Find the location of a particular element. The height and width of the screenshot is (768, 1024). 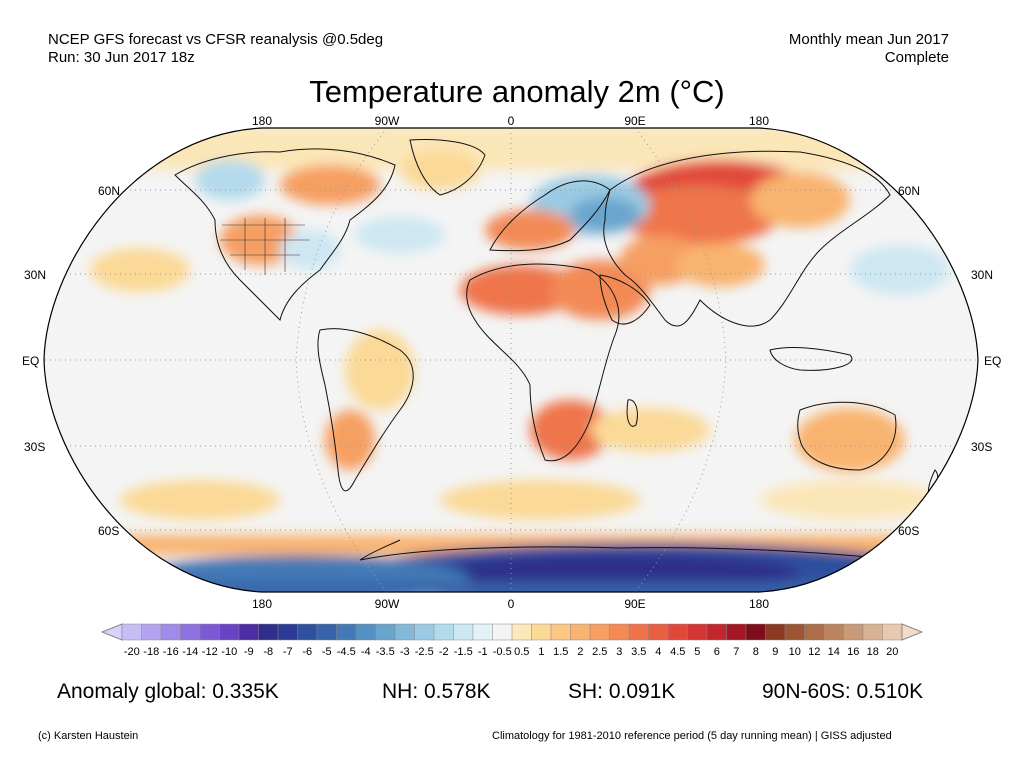

colorbar-tick-label: -20 is located at coordinates (131, 652).